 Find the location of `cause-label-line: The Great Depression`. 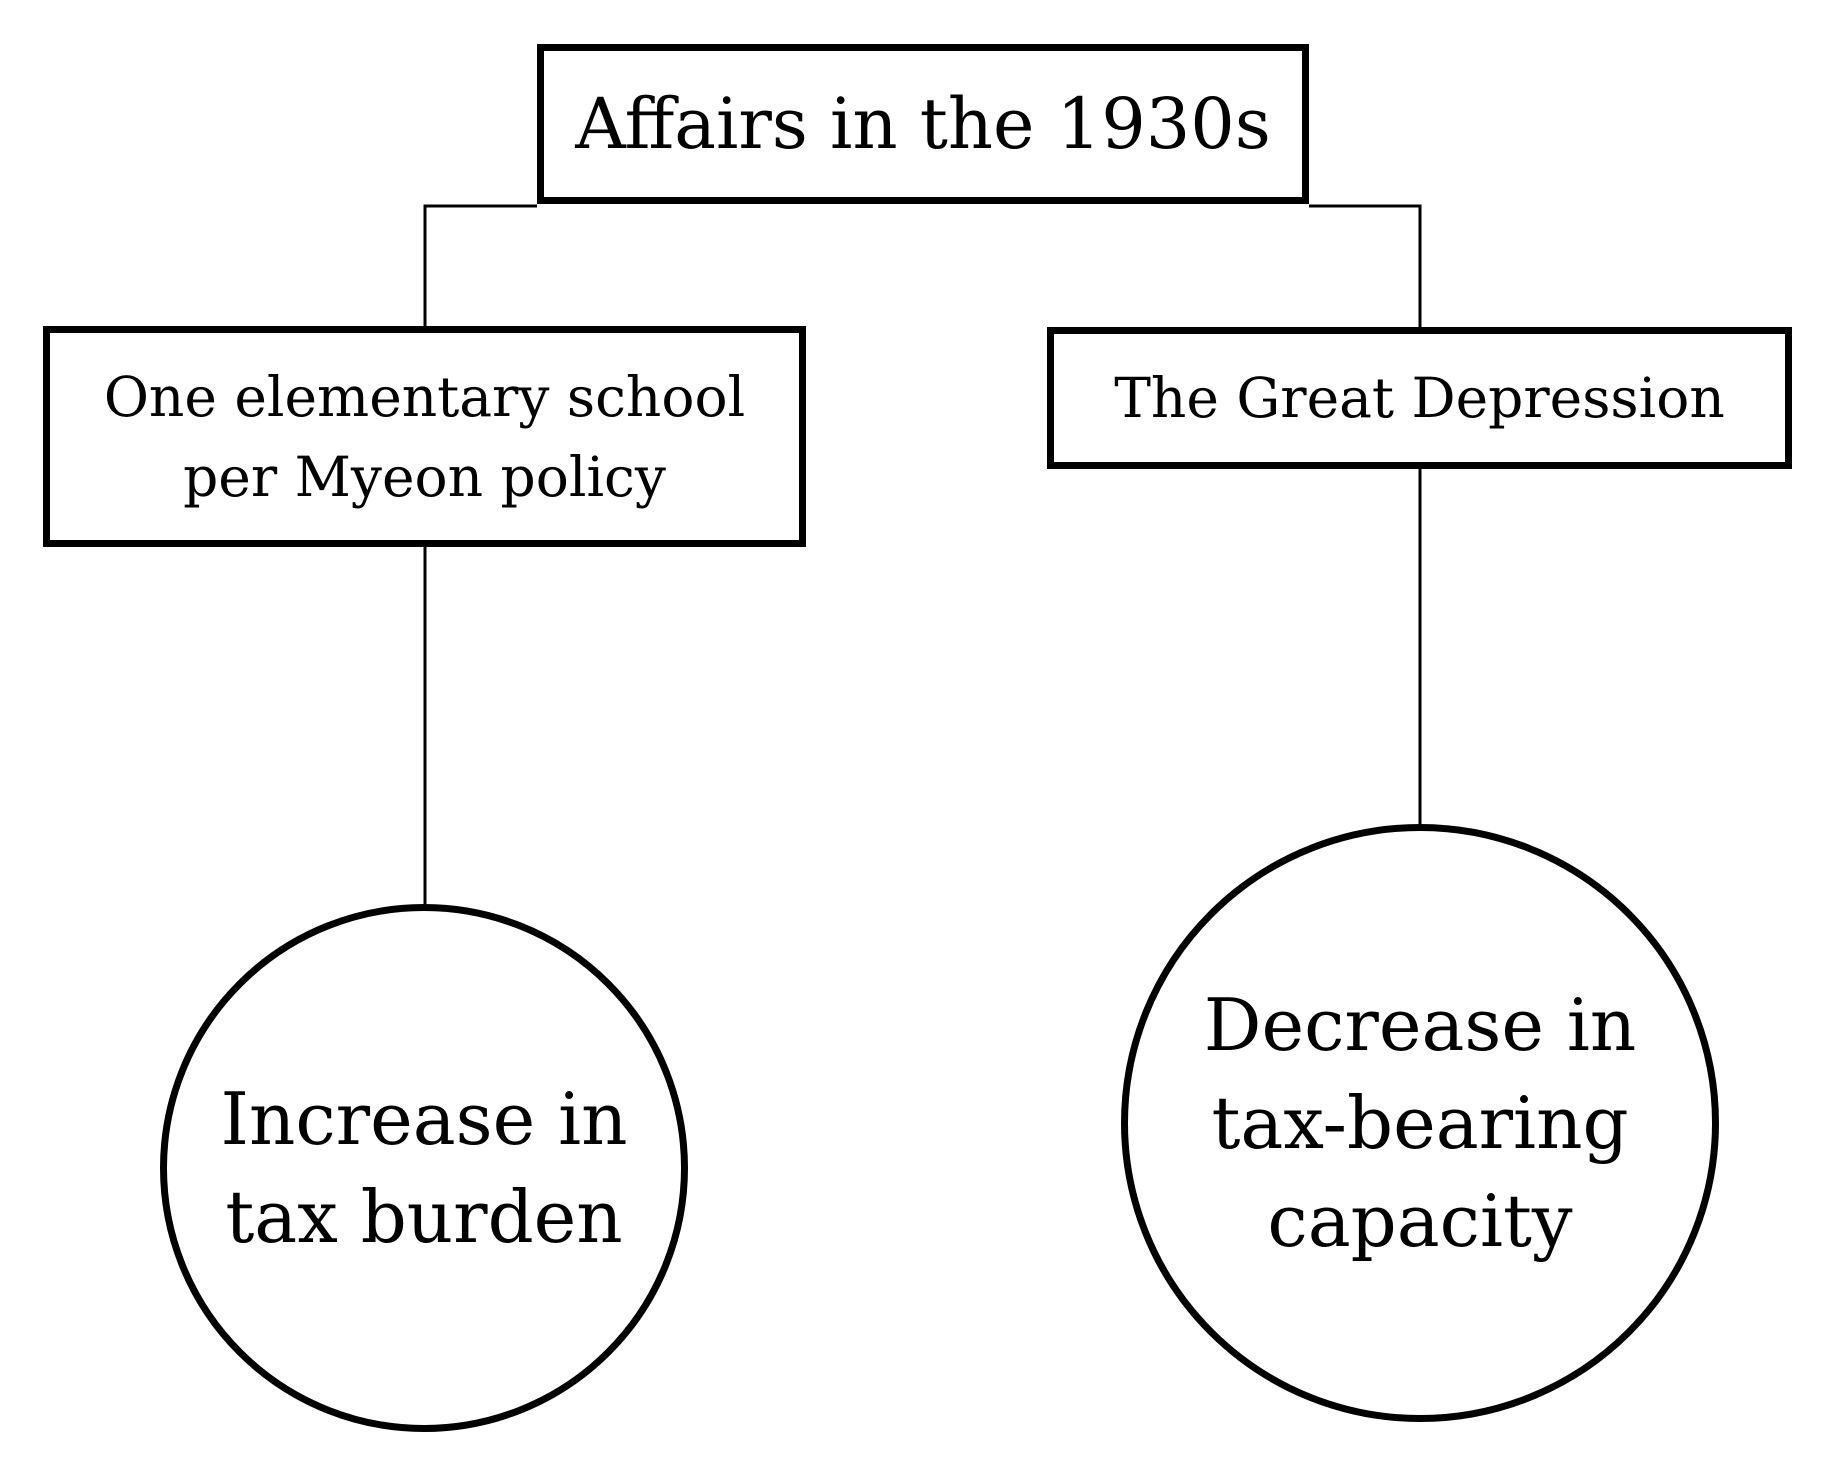

cause-label-line: The Great Depression is located at coordinates (1419, 398).